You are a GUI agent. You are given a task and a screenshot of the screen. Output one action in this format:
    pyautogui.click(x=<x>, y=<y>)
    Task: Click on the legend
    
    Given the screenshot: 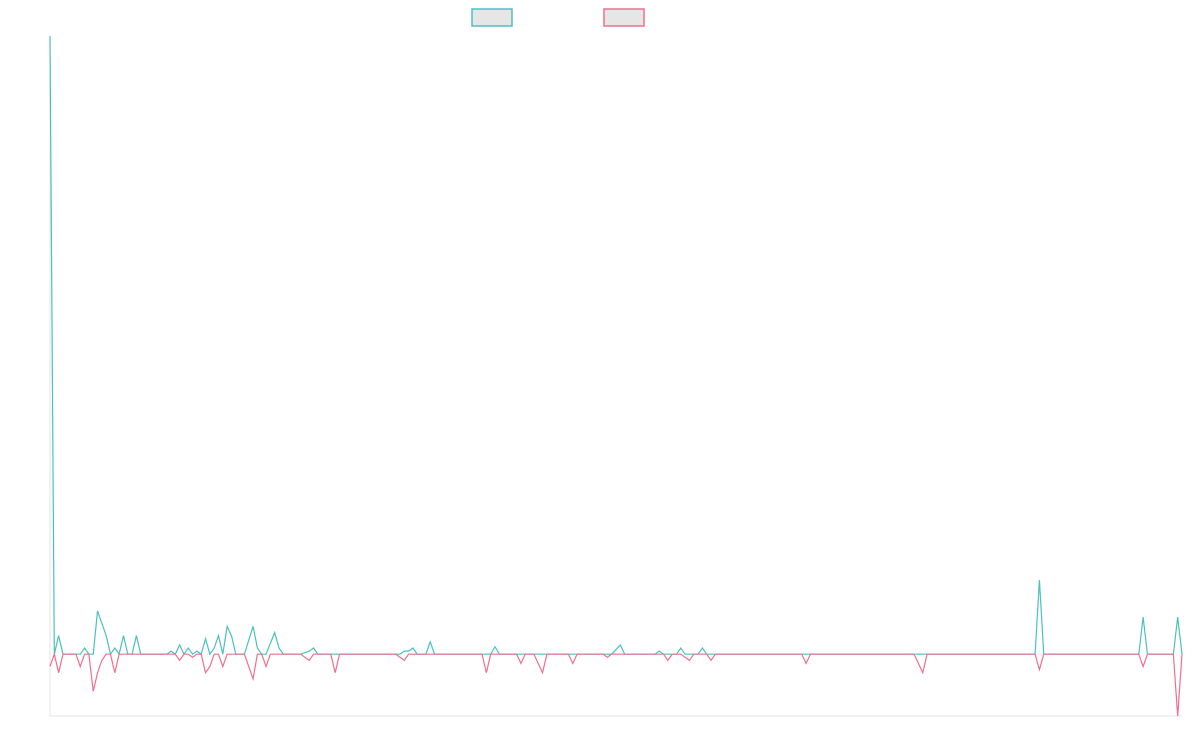 What is the action you would take?
    pyautogui.click(x=558, y=17)
    